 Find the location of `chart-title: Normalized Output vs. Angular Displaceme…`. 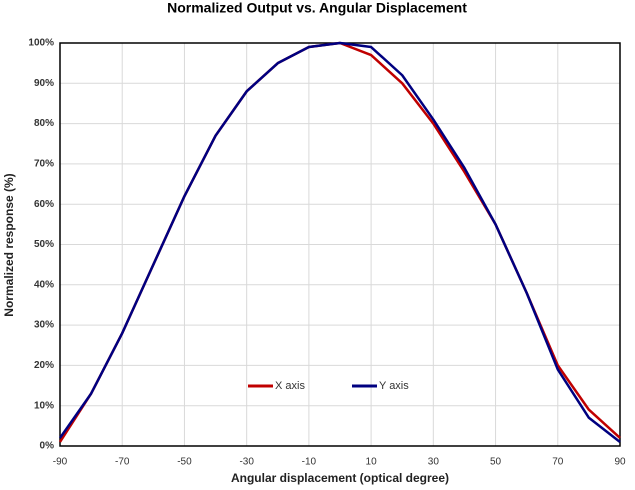

chart-title: Normalized Output vs. Angular Displaceme… is located at coordinates (317, 8).